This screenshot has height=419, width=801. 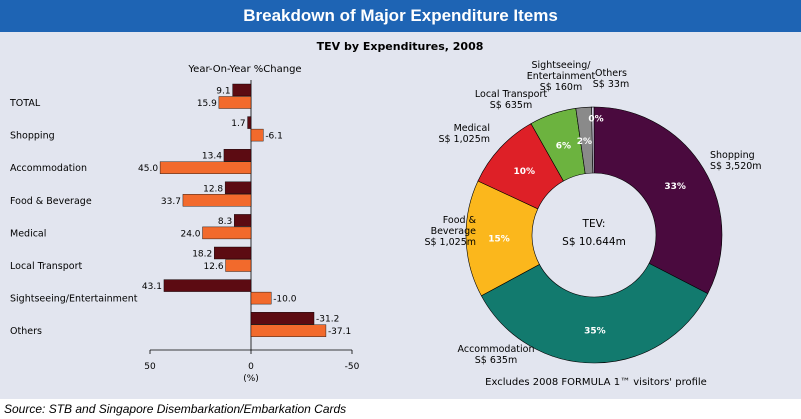 What do you see at coordinates (472, 128) in the screenshot?
I see `donut-category-label: Medical` at bounding box center [472, 128].